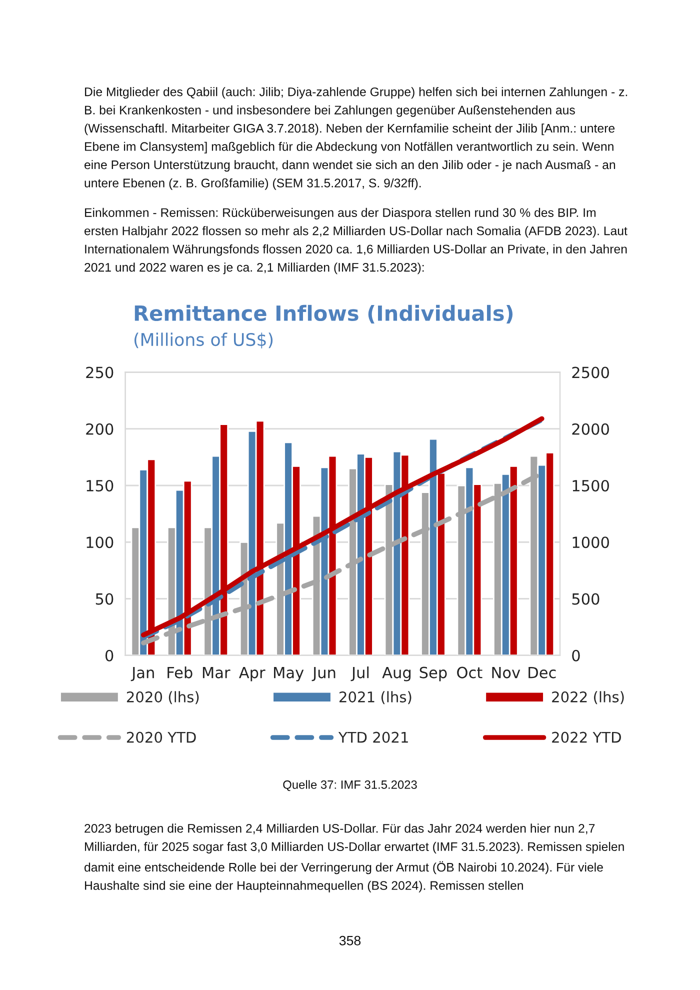 This screenshot has width=700, height=990. What do you see at coordinates (161, 737) in the screenshot?
I see `legend-label: 2020 YTD` at bounding box center [161, 737].